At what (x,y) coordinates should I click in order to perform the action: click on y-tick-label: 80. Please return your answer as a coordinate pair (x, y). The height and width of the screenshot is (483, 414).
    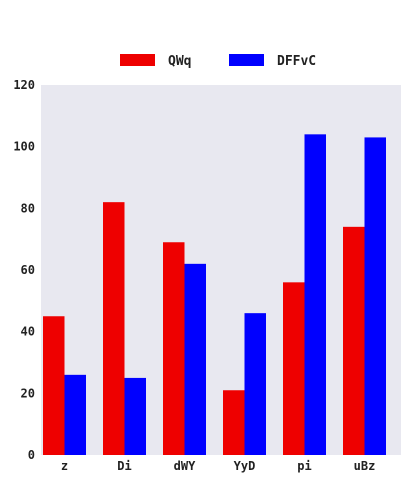
    Looking at the image, I should click on (28, 208).